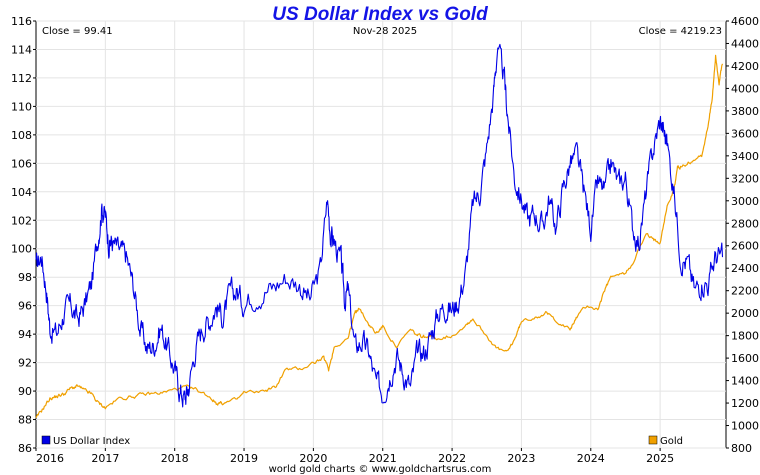  Describe the element at coordinates (21, 135) in the screenshot. I see `left-tick-label: 108` at that location.